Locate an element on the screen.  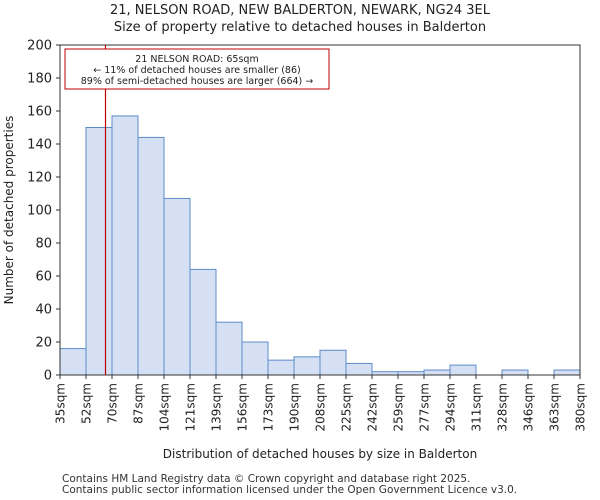
x-tick-label-190sqm: 190sqm is located at coordinates (295, 407).